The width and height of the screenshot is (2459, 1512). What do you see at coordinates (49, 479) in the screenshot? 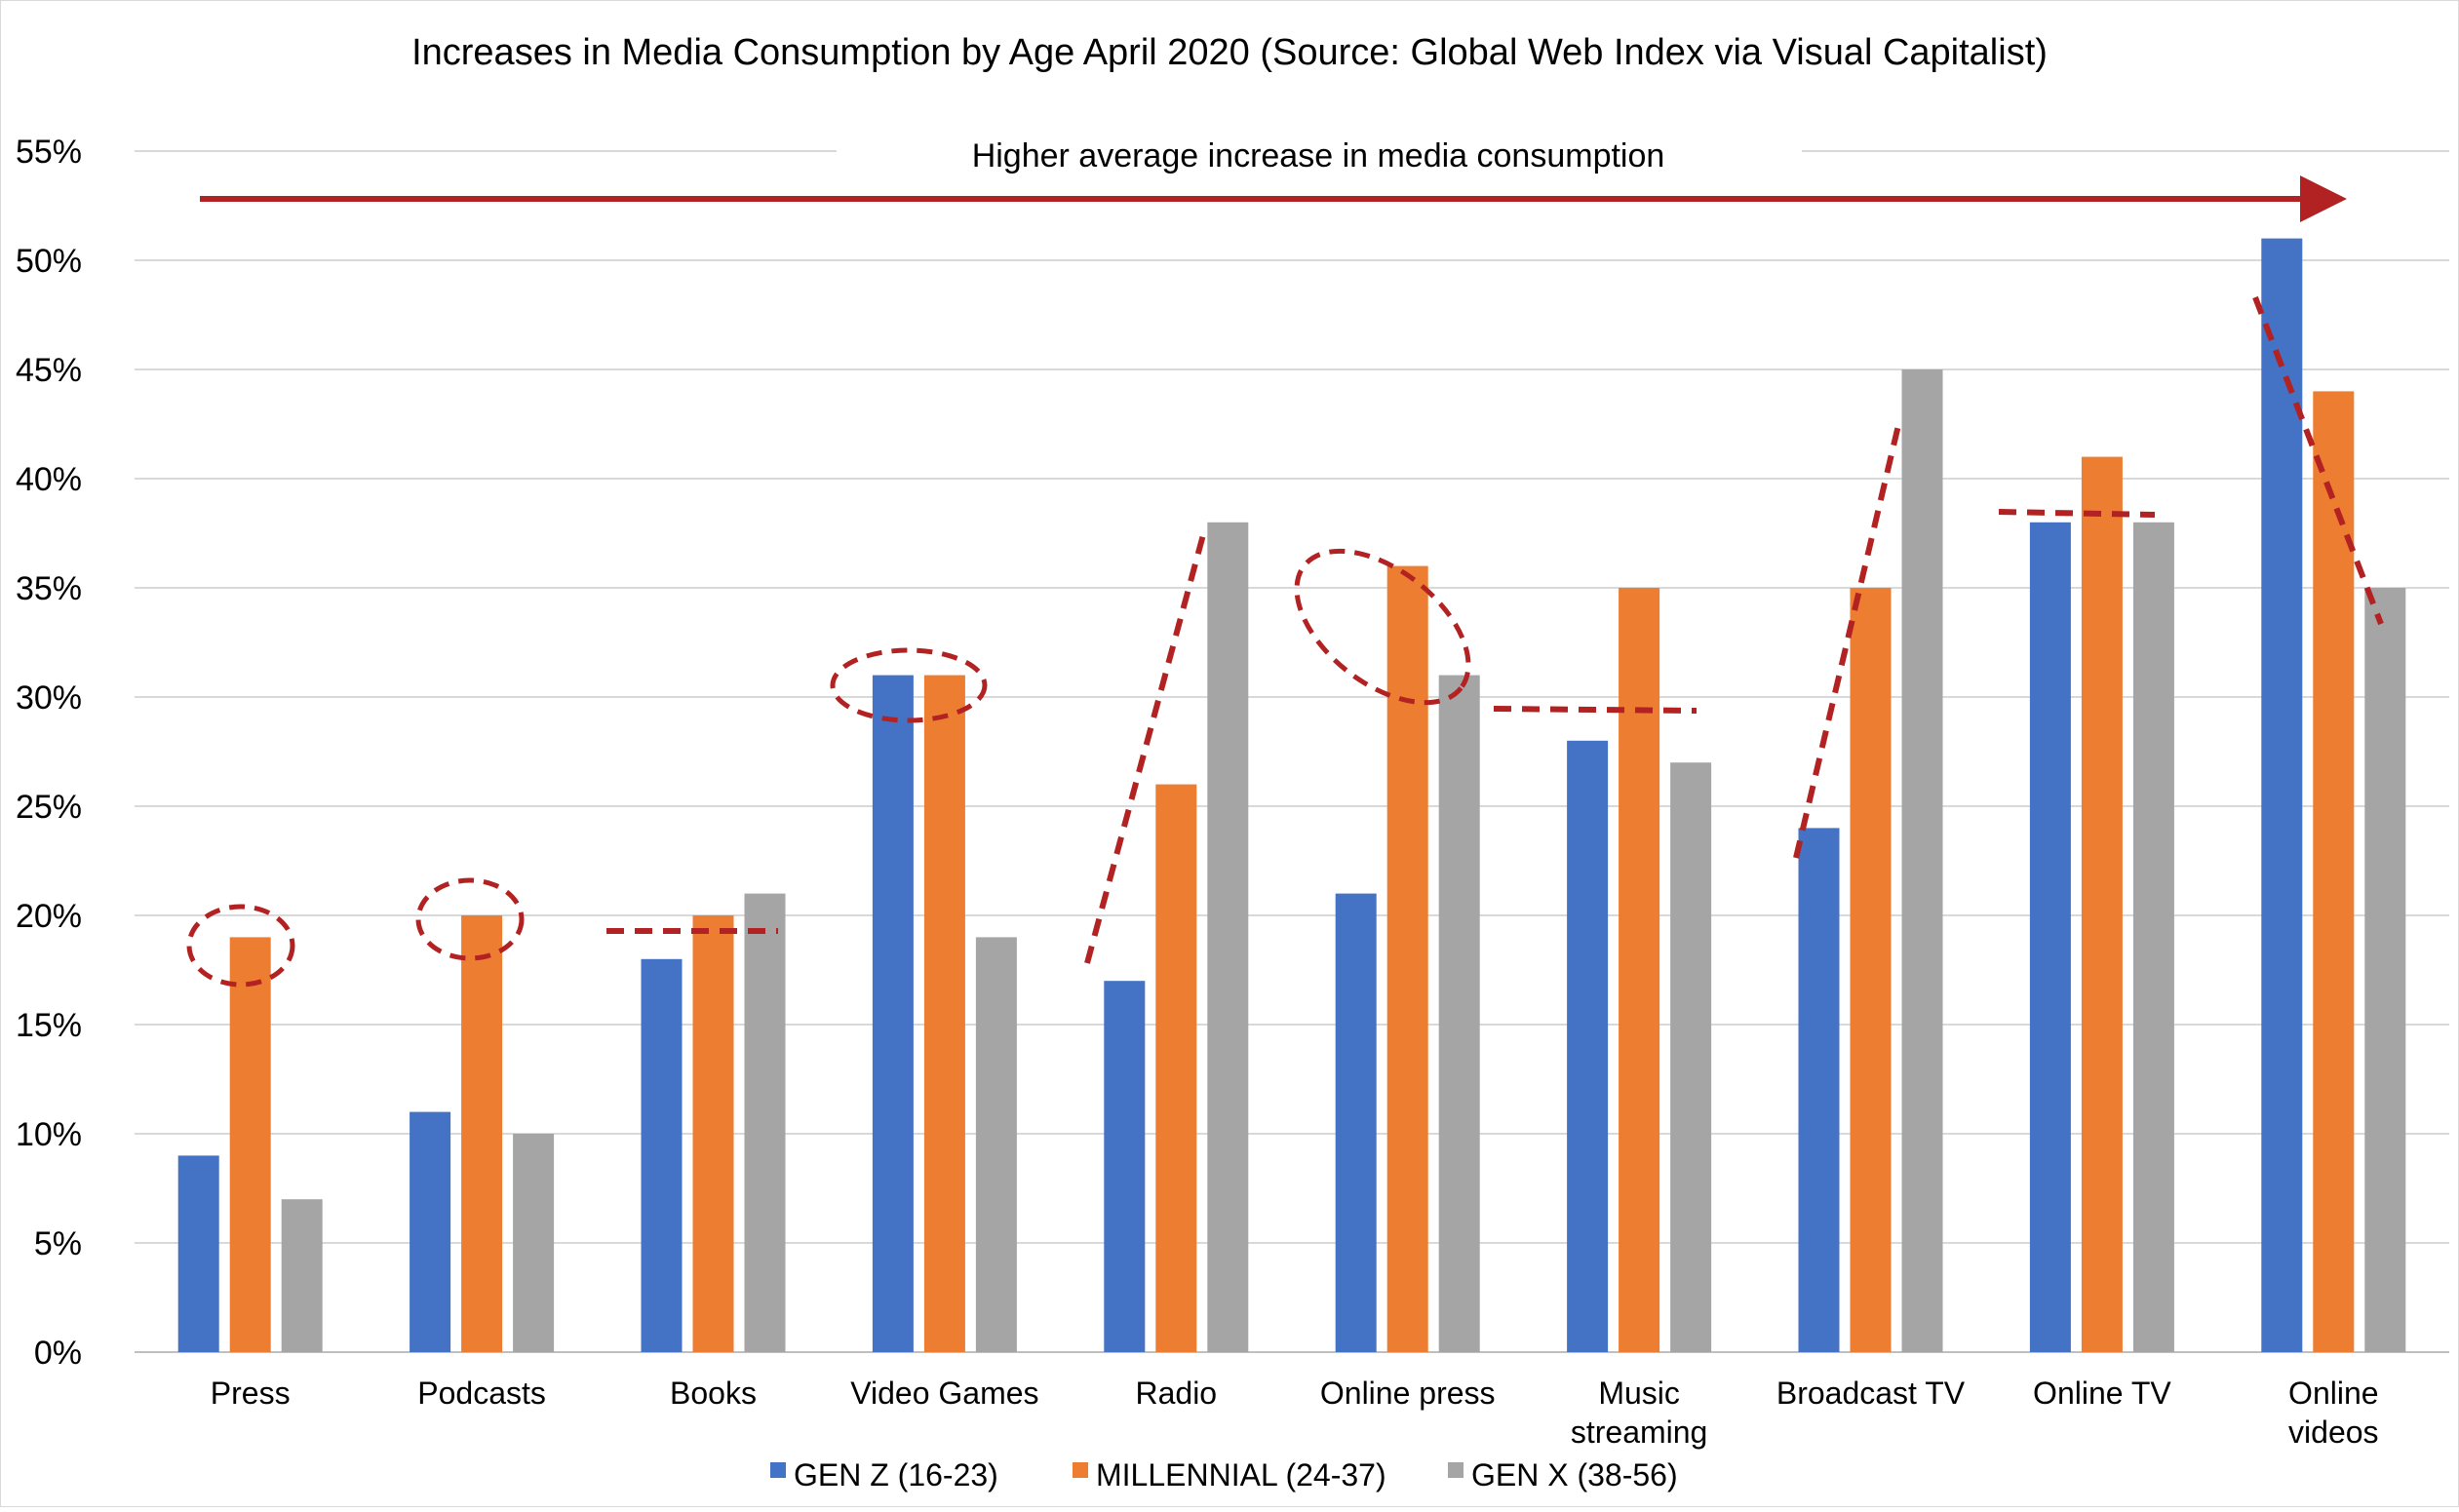
I see `y-tick-label: 40%` at bounding box center [49, 479].